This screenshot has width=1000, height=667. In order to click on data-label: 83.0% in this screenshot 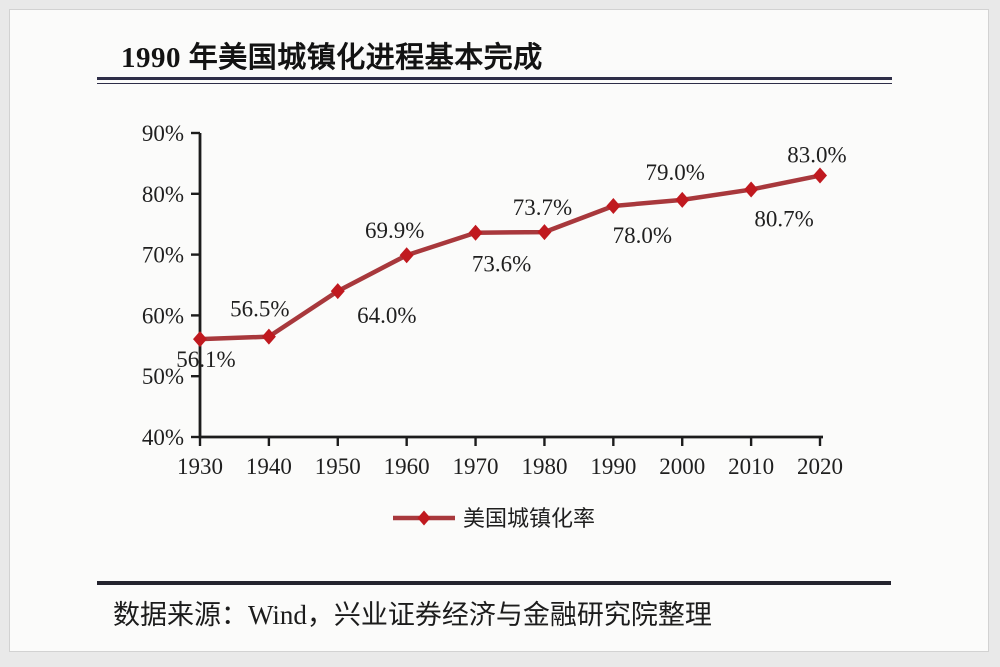, I will do `click(816, 155)`.